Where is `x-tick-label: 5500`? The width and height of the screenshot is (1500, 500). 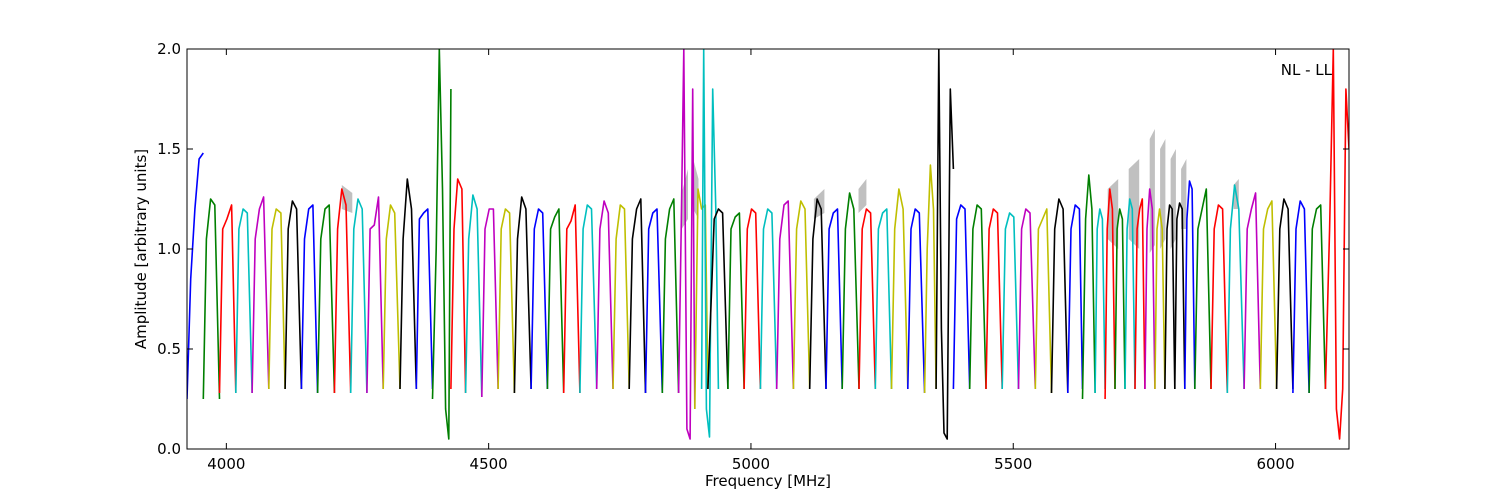 x-tick-label: 5500 is located at coordinates (1013, 464).